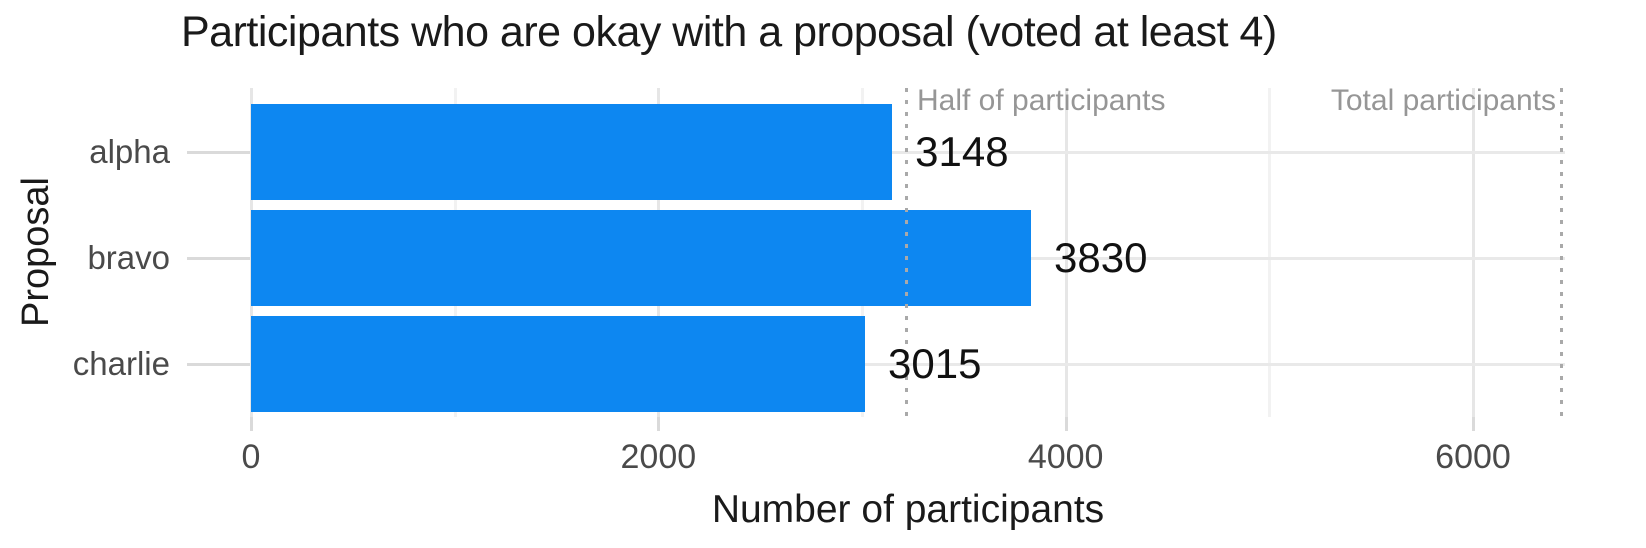 This screenshot has width=1646, height=548. What do you see at coordinates (1473, 457) in the screenshot?
I see `x-tick-label-6000: 6000` at bounding box center [1473, 457].